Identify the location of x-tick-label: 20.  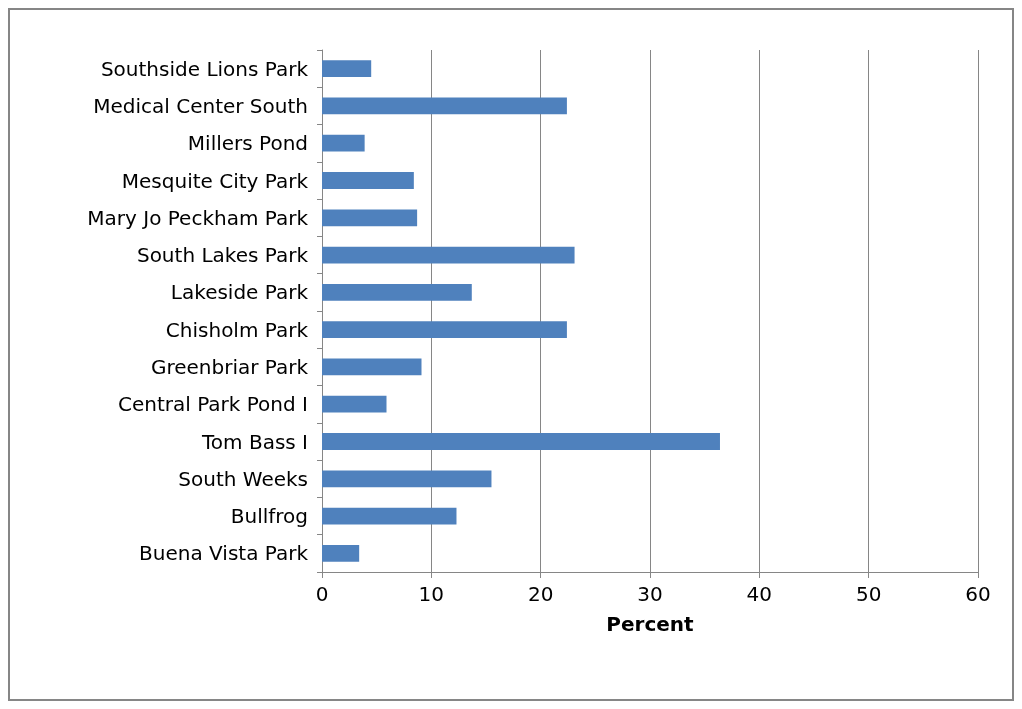
(540, 594).